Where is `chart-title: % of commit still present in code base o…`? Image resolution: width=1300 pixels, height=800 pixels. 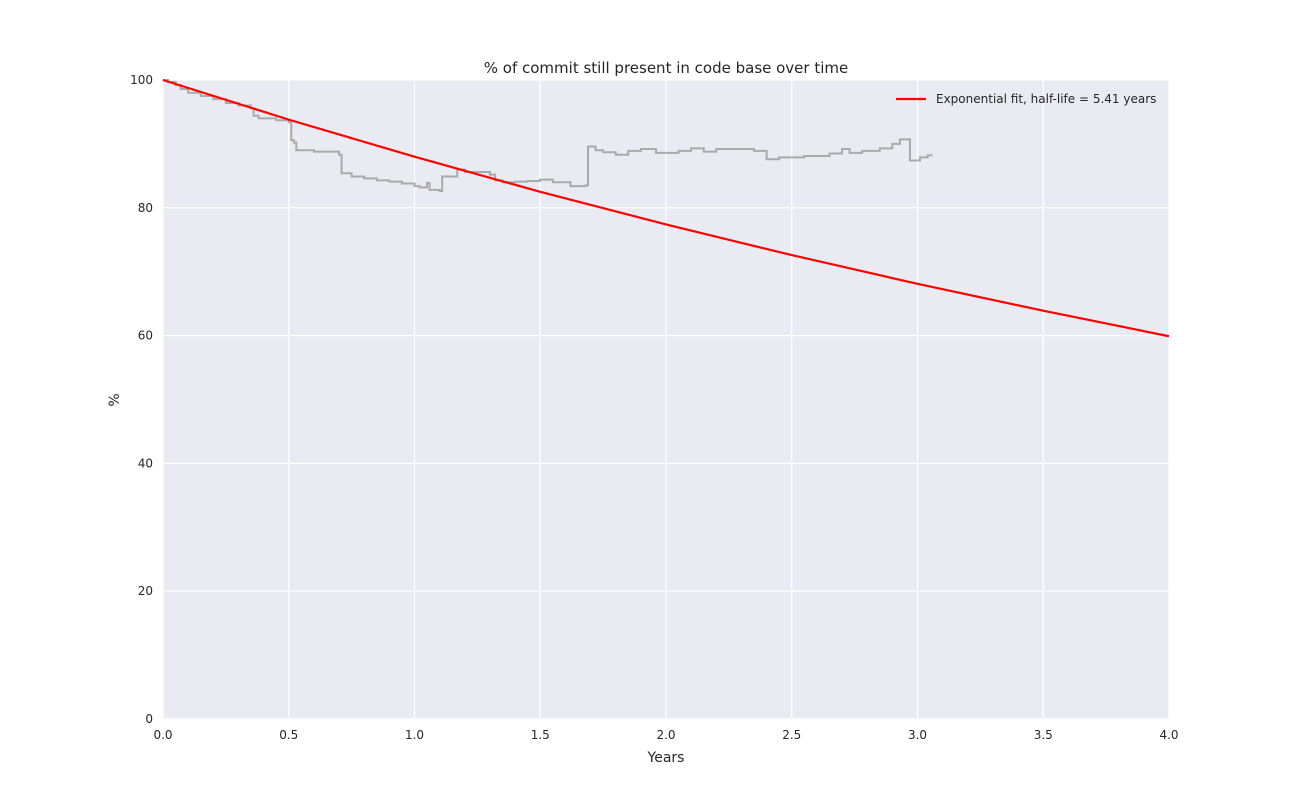
chart-title: % of commit still present in code base o… is located at coordinates (666, 68).